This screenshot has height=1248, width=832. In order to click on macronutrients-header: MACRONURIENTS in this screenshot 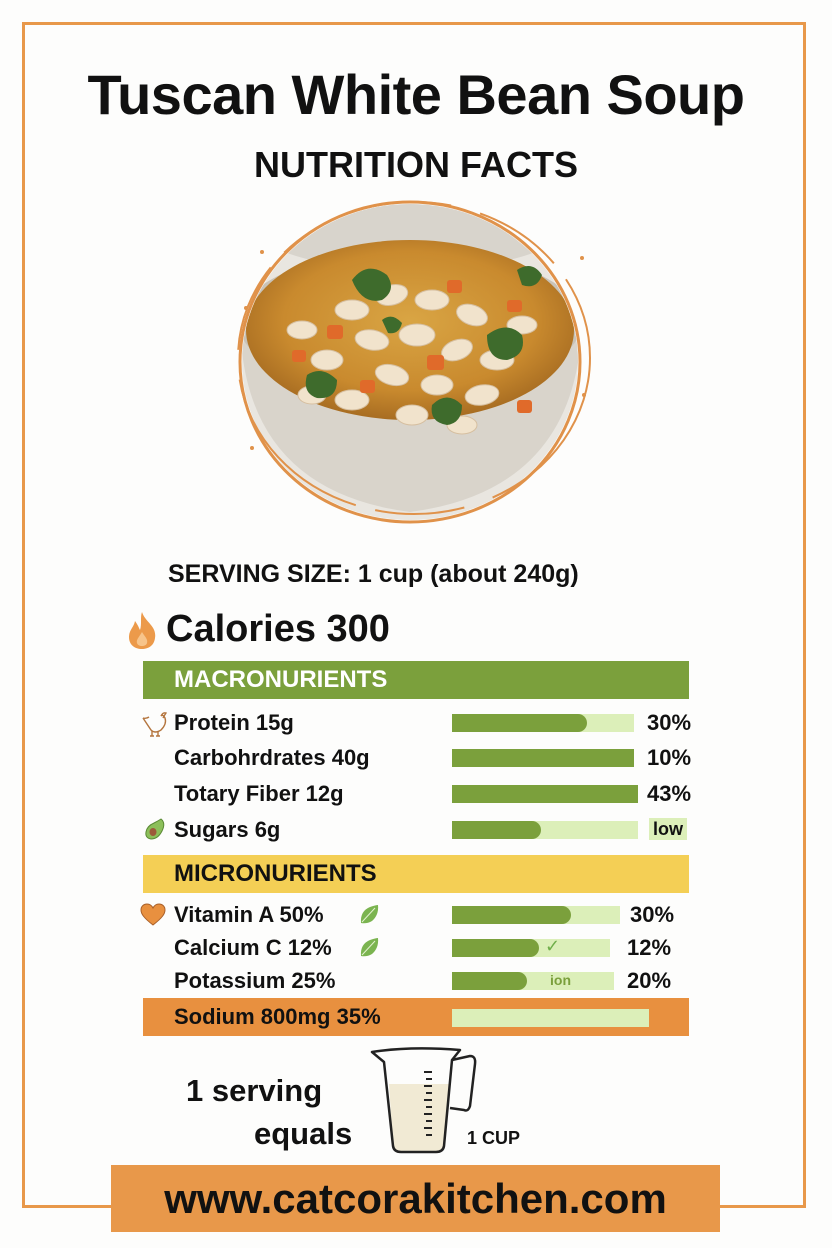, I will do `click(416, 680)`.